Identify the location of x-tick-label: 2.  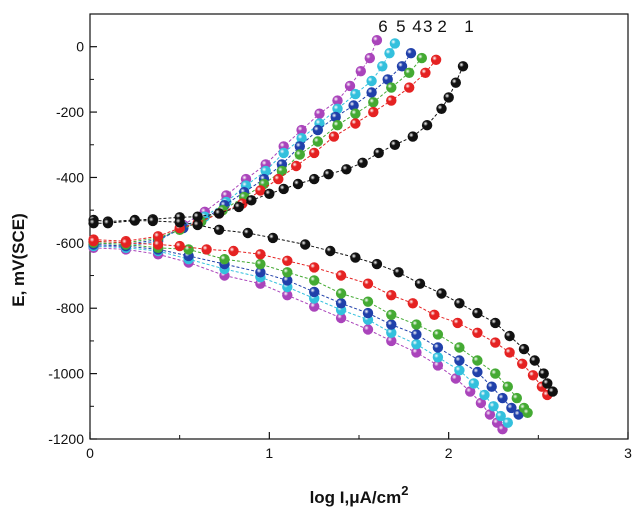
(449, 453).